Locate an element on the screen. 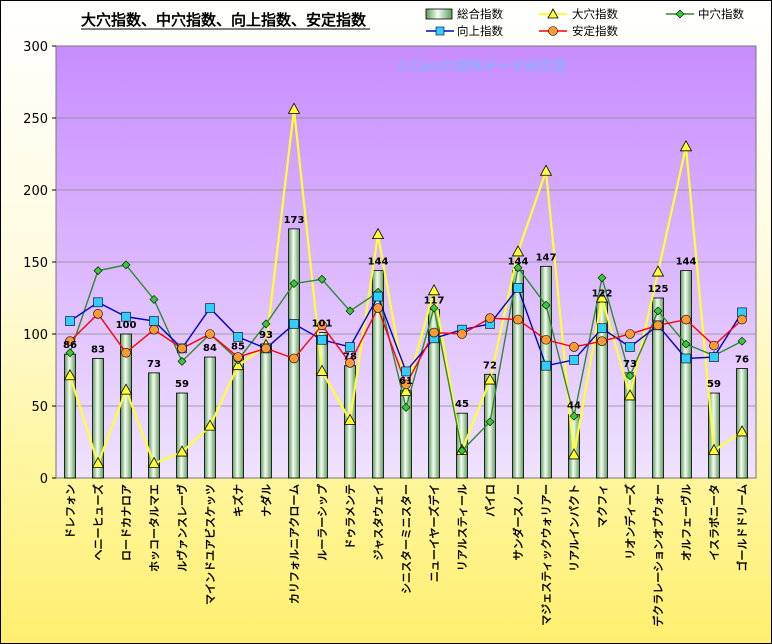 The height and width of the screenshot is (644, 772). bar-data-label: 93 is located at coordinates (266, 335).